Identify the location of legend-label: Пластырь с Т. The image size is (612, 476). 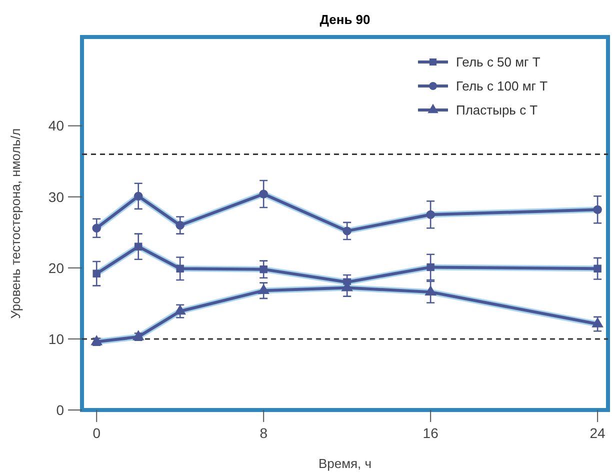
(497, 110).